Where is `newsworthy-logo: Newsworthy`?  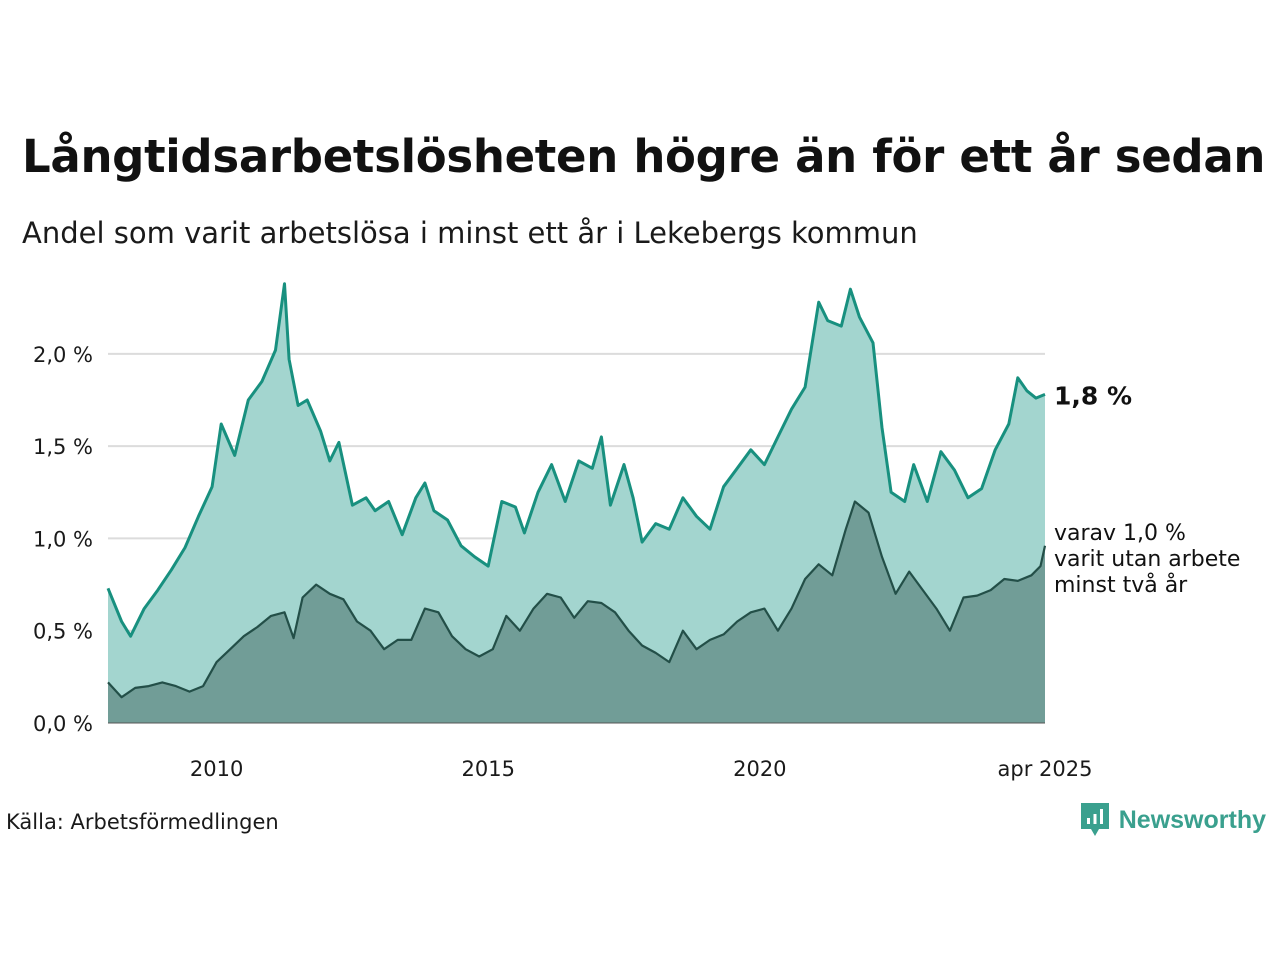 newsworthy-logo: Newsworthy is located at coordinates (1172, 820).